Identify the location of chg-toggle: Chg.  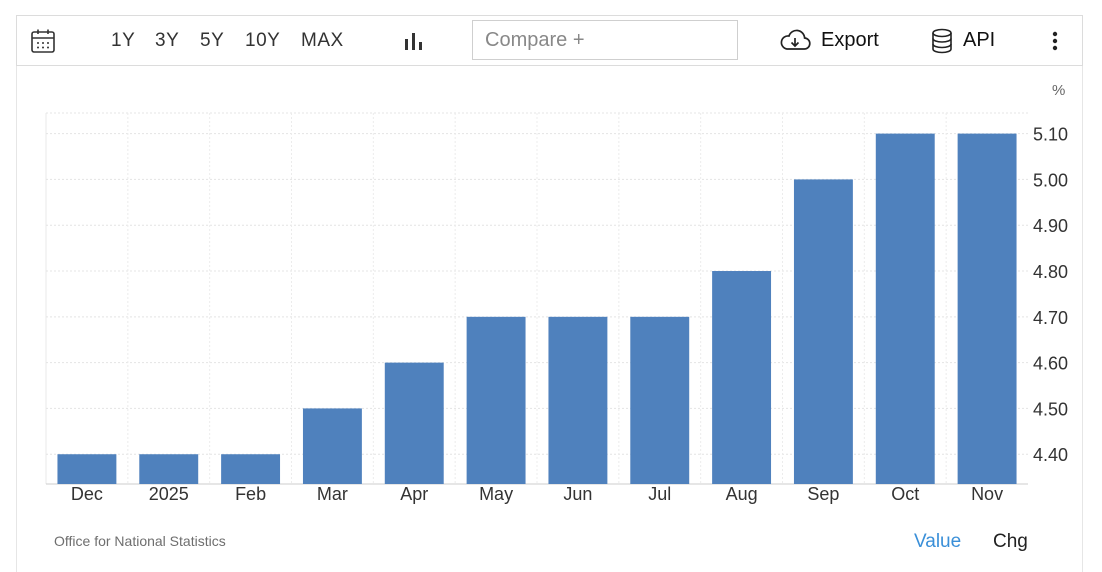
(1010, 541).